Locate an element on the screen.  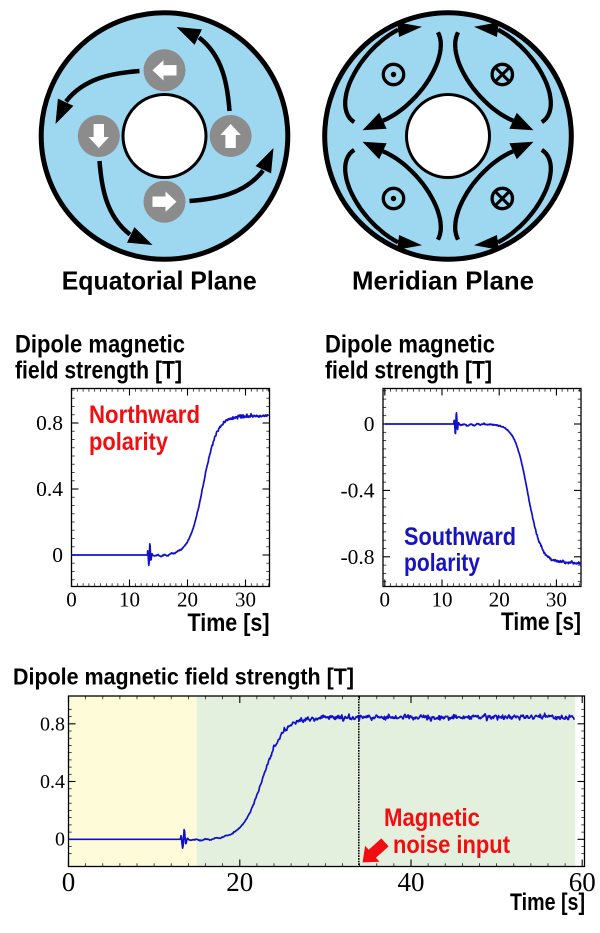
svg-text: Southward is located at coordinates (460, 537).